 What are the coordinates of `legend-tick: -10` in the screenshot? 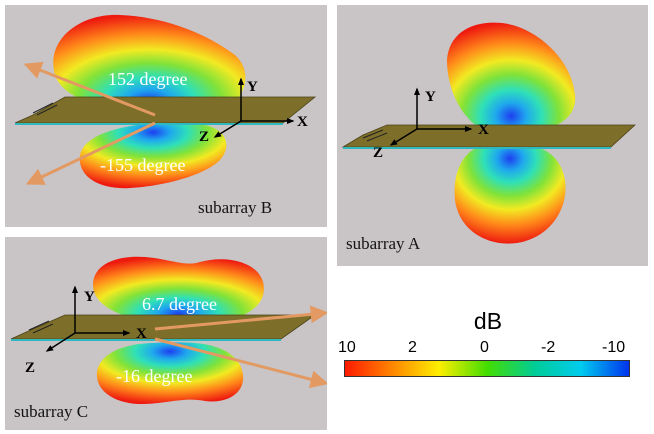 It's located at (614, 347).